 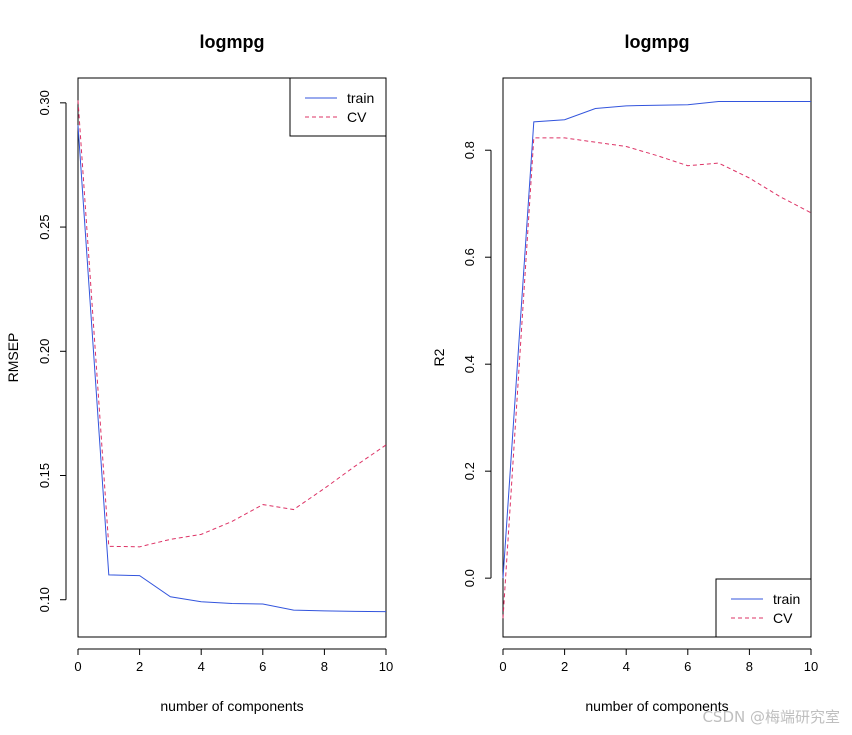 I want to click on y-tick-label: 0.25, so click(x=44, y=226).